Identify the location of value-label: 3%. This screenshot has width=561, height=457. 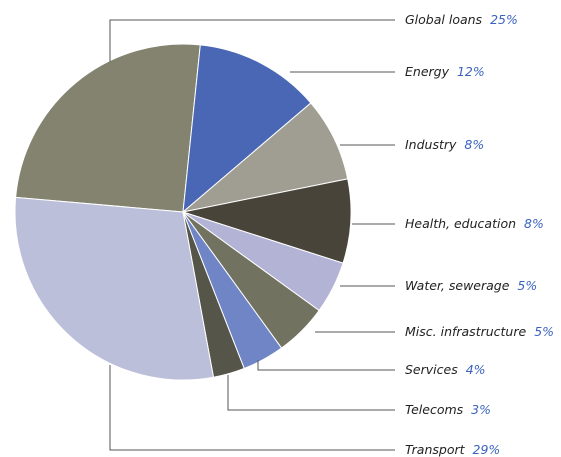
(481, 409).